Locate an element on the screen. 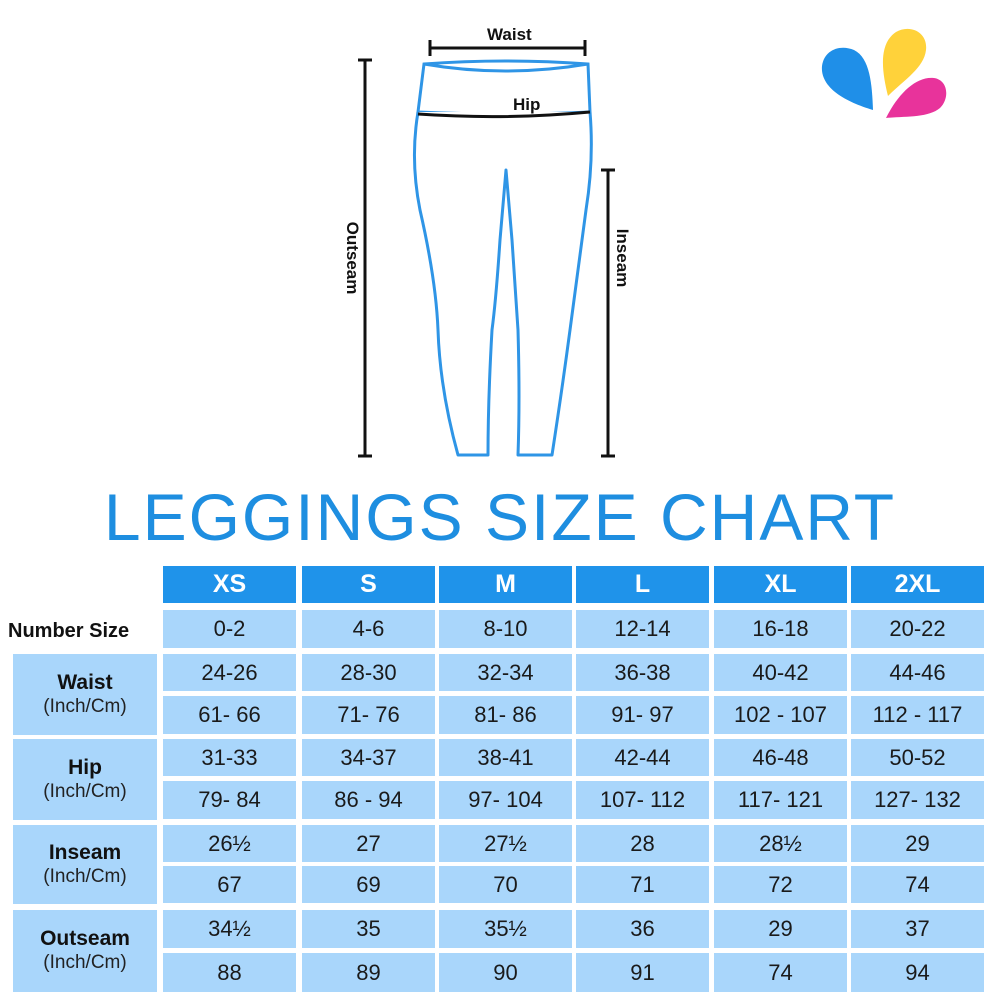  table-cell: 28½ is located at coordinates (780, 843).